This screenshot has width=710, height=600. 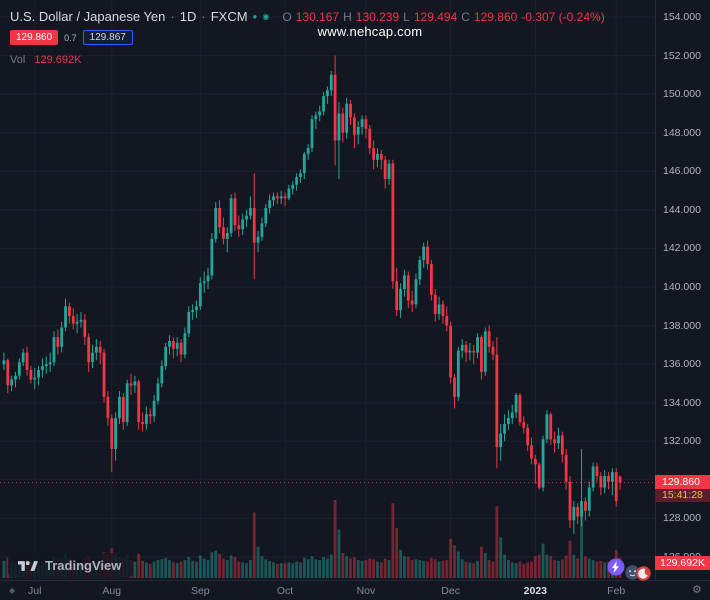 I want to click on emoji-sleepy-icon, so click(x=632, y=572).